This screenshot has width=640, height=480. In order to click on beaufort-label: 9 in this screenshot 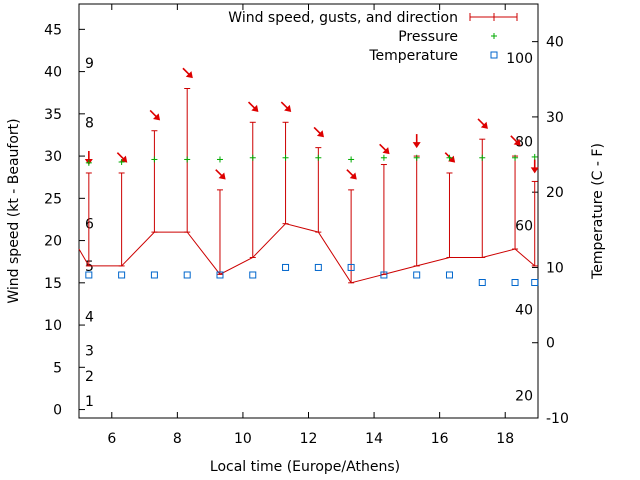, I will do `click(89, 64)`.